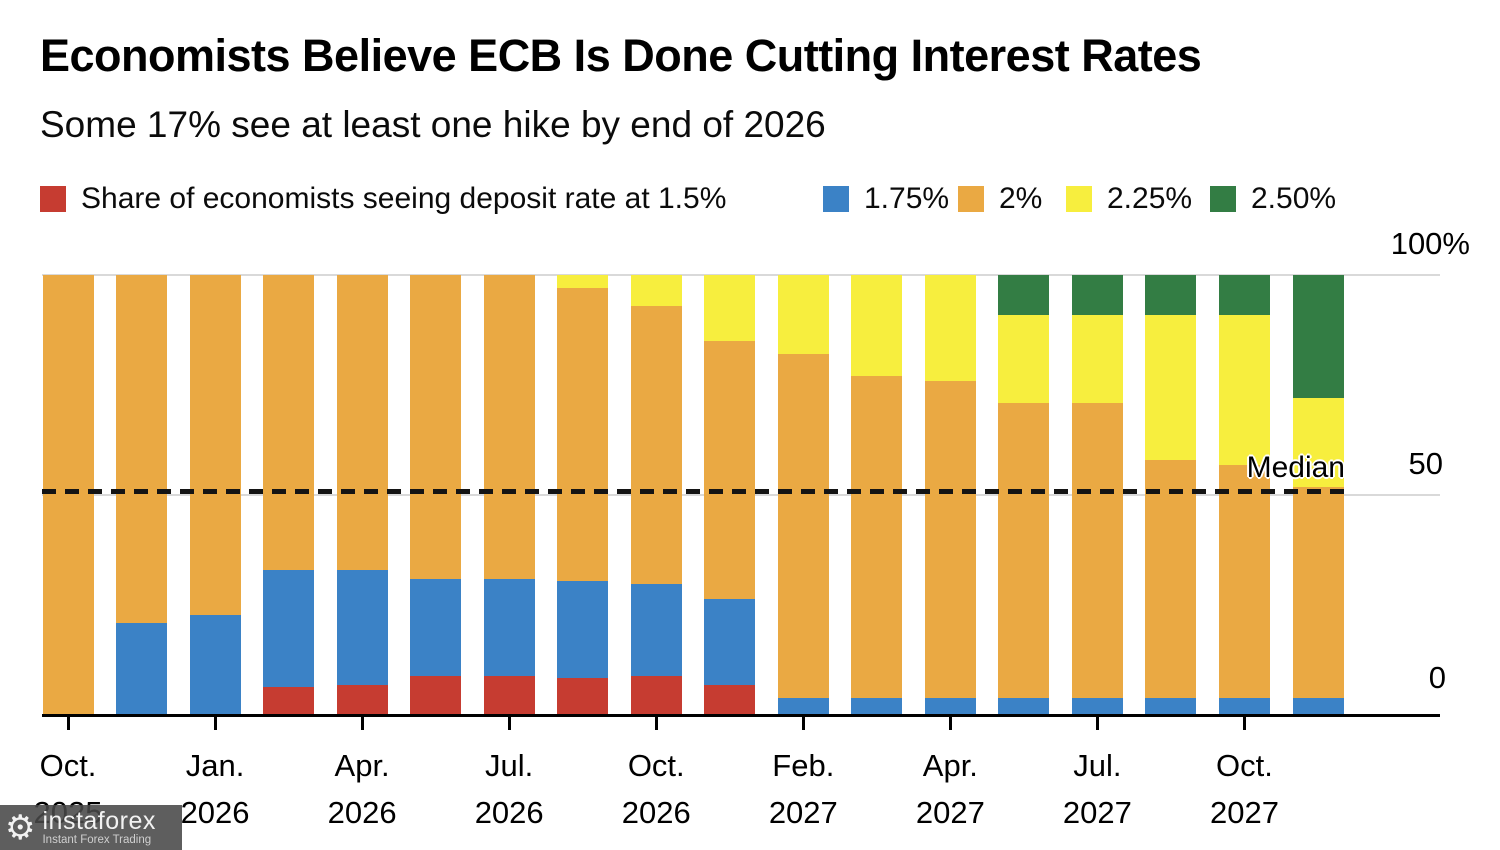 The image size is (1500, 850). I want to click on watermark-tagline: Instant Forex Trading, so click(97, 839).